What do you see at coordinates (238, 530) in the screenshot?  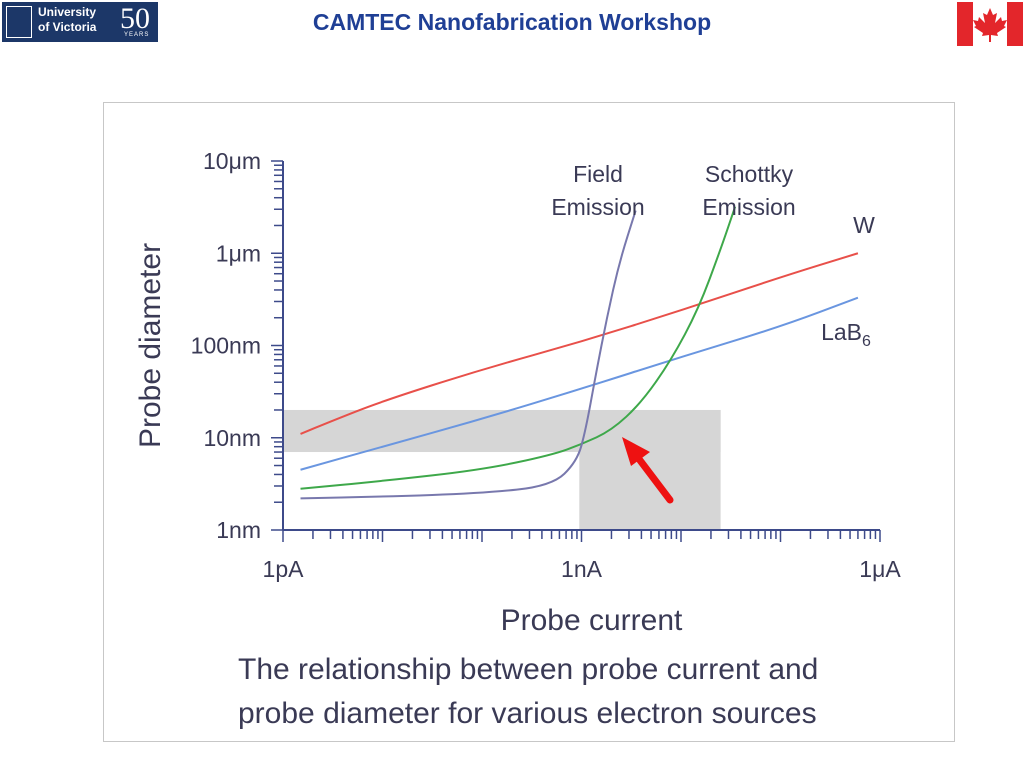 I see `y-tick-label: 1nm` at bounding box center [238, 530].